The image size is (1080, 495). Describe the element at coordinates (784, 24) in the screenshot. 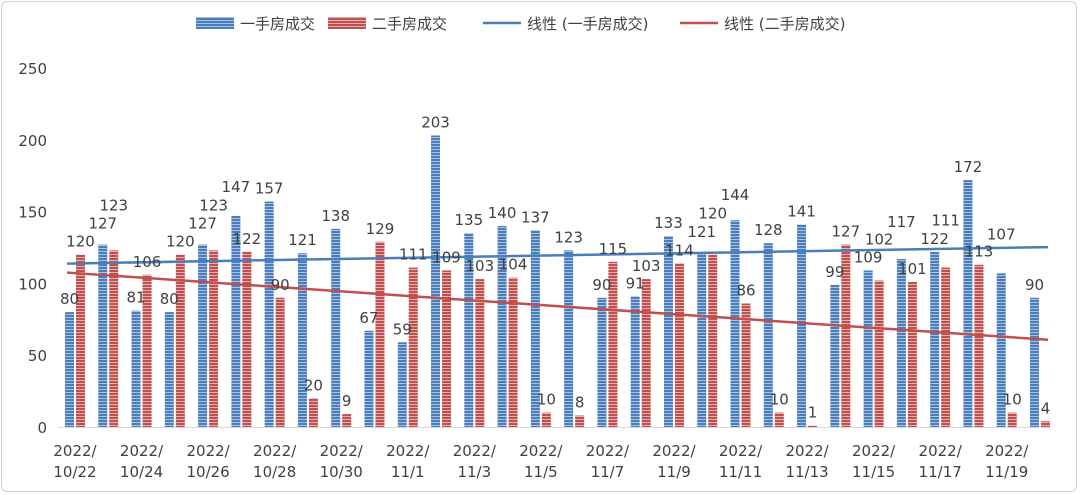

I see `legend-label: 线性 (二手房成交)` at that location.